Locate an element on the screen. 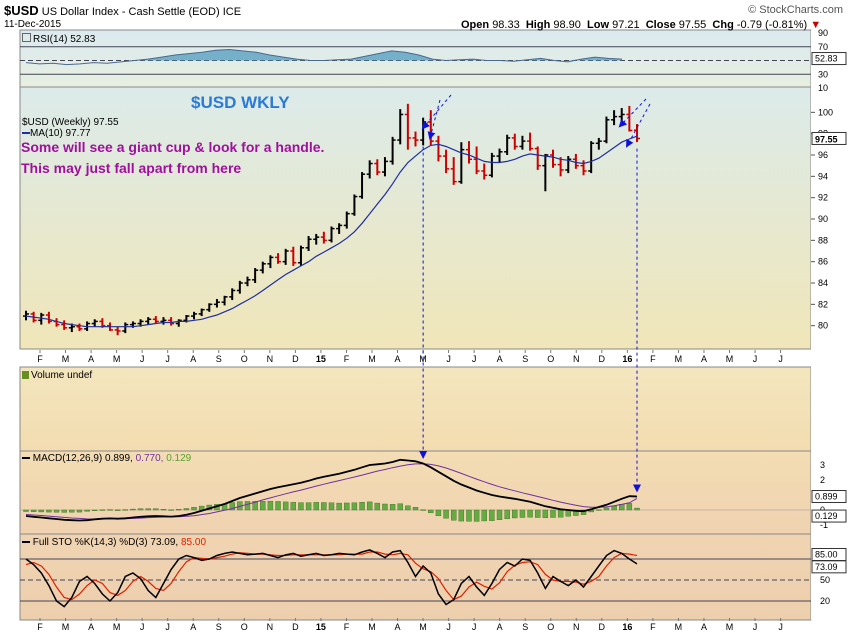  rsi-tick-70: 70 is located at coordinates (823, 47).